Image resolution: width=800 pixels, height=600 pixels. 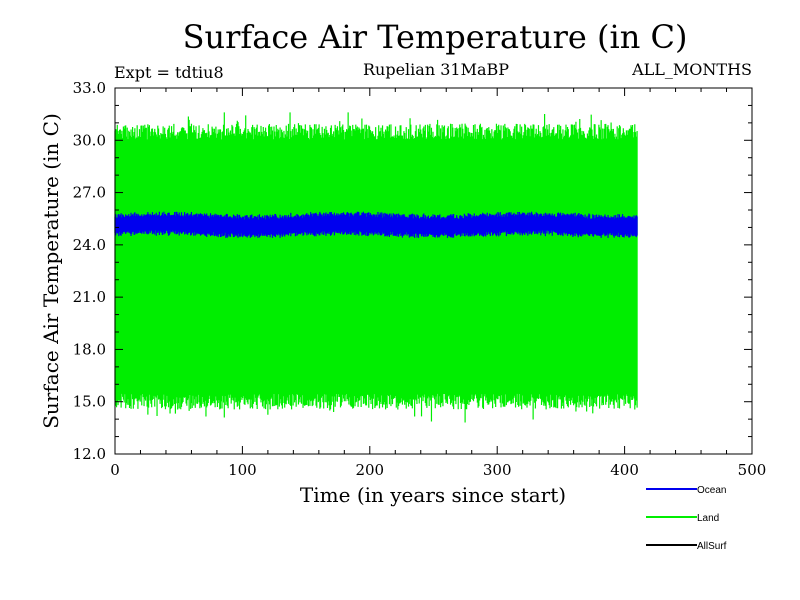 I want to click on y-tick-label: 12.0, so click(x=89, y=454).